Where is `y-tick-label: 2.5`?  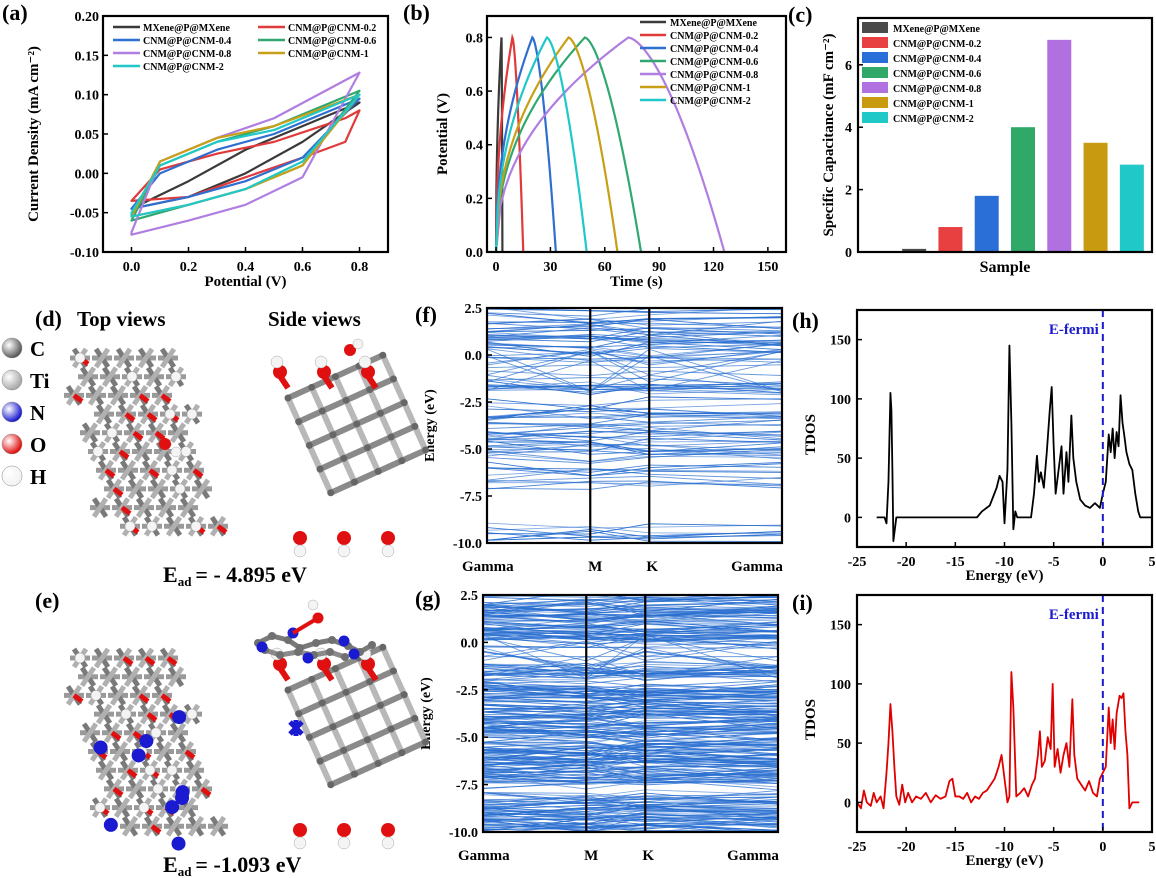 y-tick-label: 2.5 is located at coordinates (474, 309).